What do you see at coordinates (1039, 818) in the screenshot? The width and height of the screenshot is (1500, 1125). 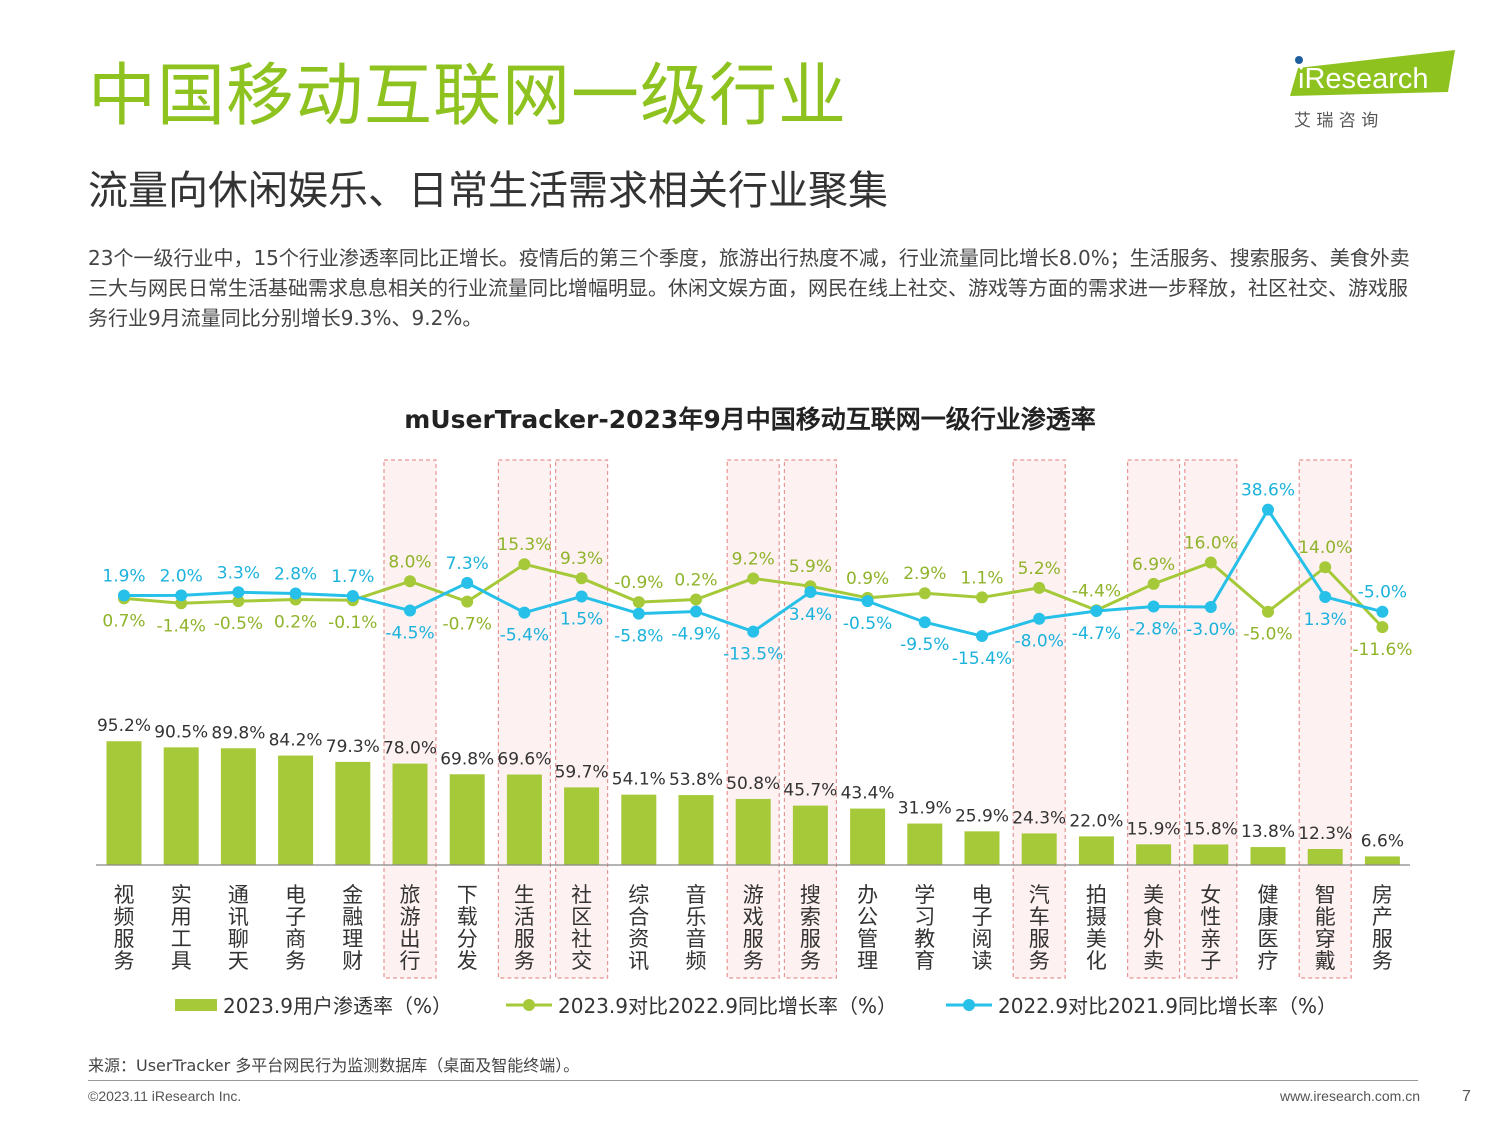 I see `bar-value-label: 24.3%` at bounding box center [1039, 818].